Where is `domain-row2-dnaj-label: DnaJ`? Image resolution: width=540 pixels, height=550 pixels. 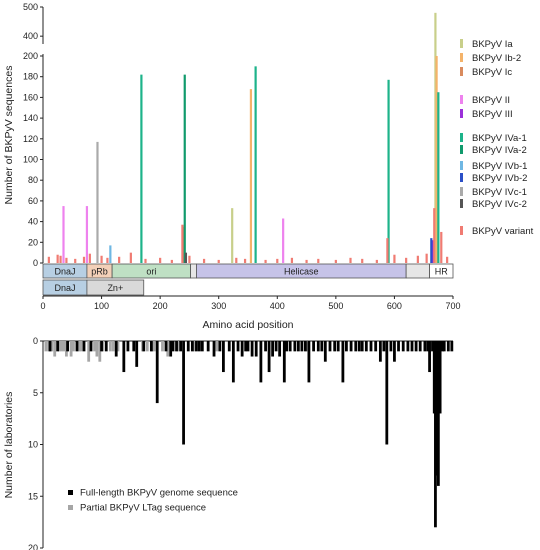 domain-row2-dnaj-label: DnaJ is located at coordinates (64, 288).